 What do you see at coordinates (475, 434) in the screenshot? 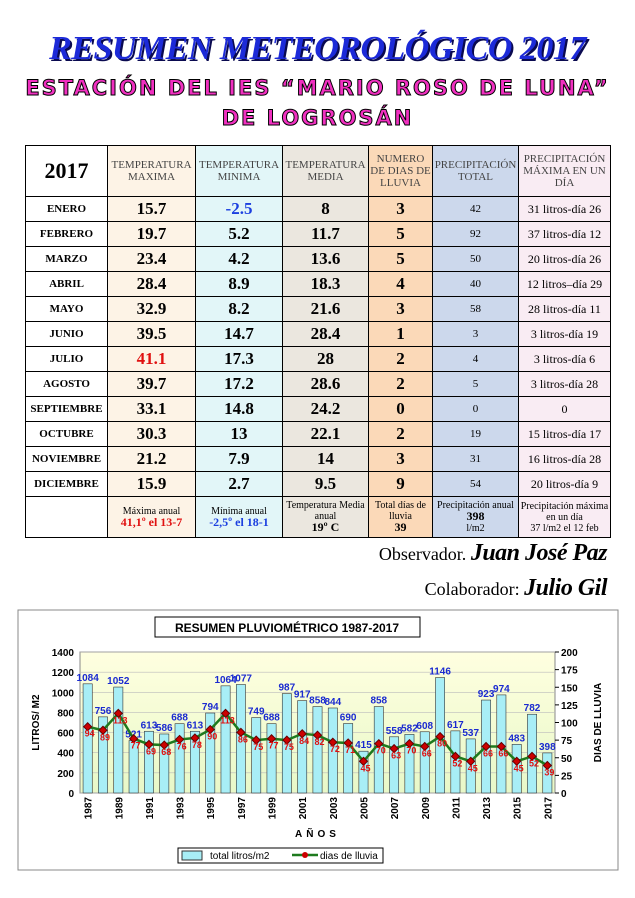
I see `cell: 19` at bounding box center [475, 434].